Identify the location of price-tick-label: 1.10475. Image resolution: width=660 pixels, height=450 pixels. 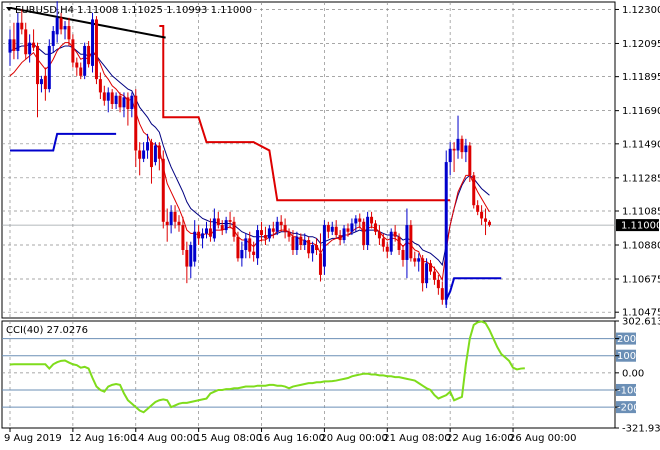
(641, 313).